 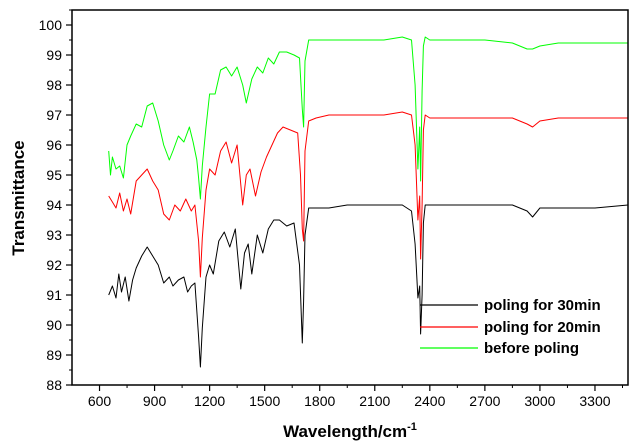 I want to click on x-tick-label: 2400, so click(x=429, y=401).